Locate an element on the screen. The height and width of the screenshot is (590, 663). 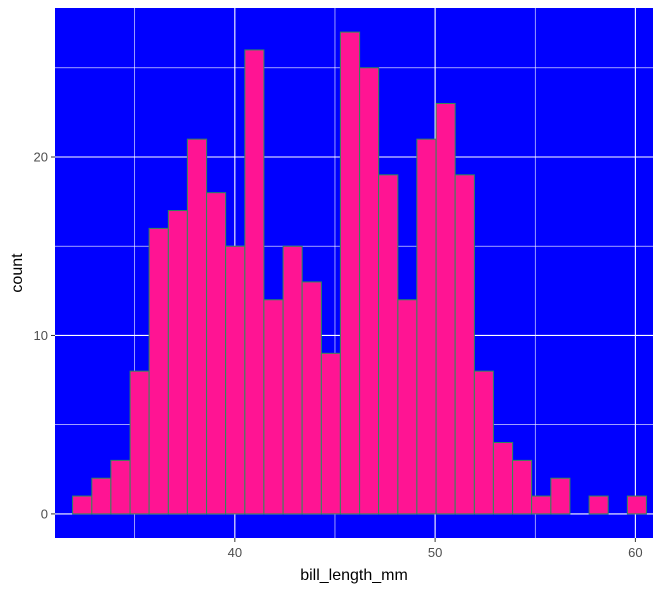
y-axis-title: count is located at coordinates (17, 273).